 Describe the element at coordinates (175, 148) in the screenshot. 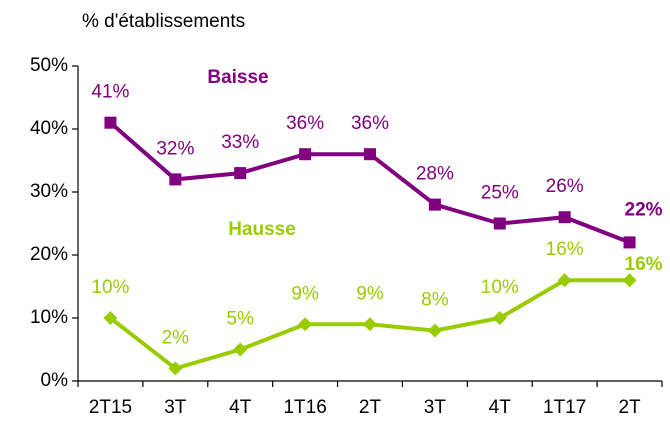

I see `data-label: 32%` at that location.